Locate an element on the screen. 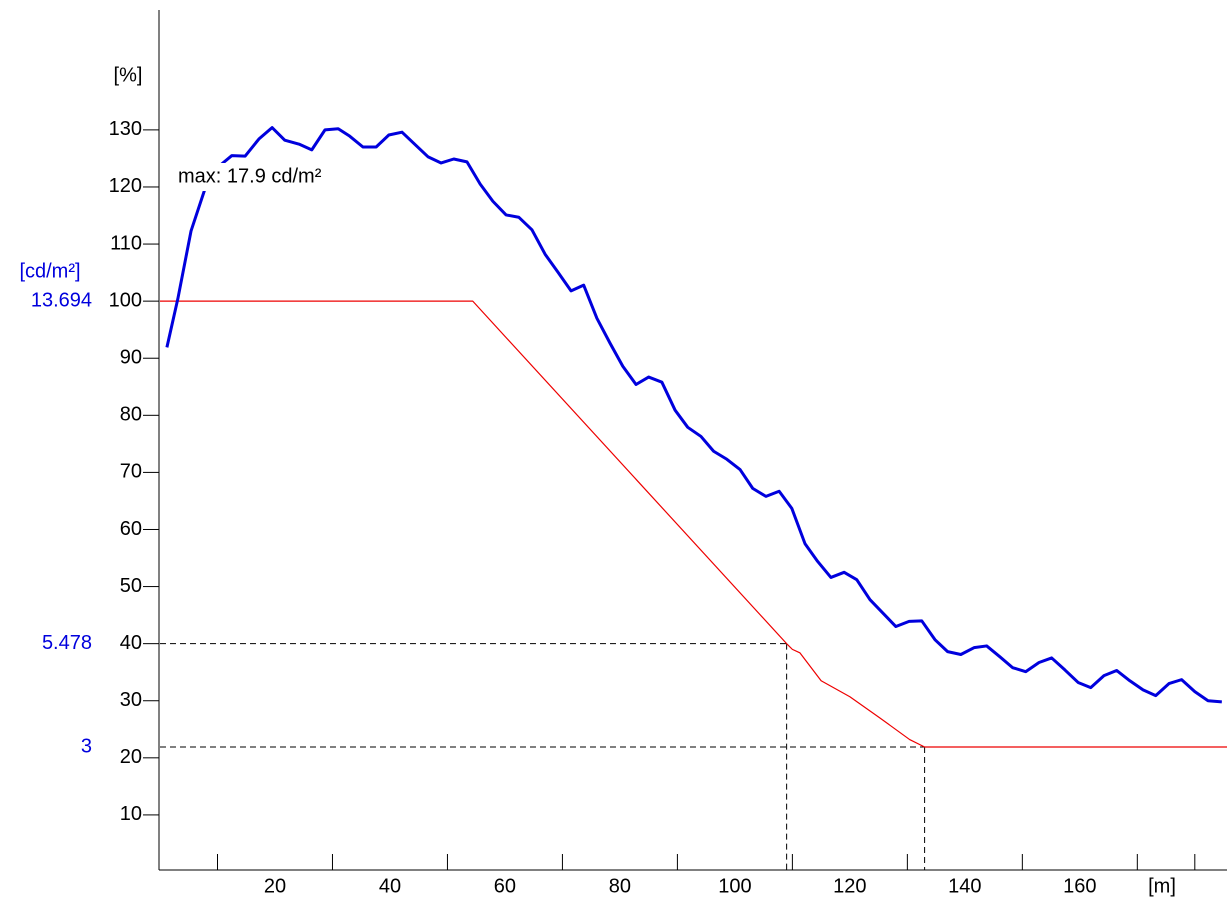  y-tick-label: 70 is located at coordinates (131, 472).